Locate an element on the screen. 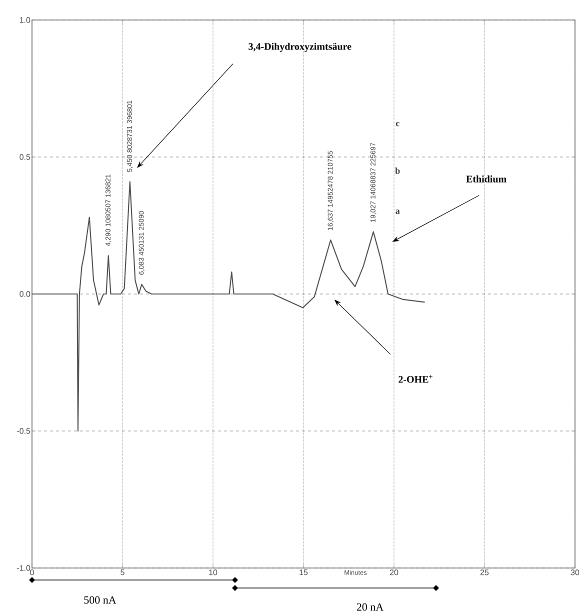 The image size is (579, 615). annotation: 2-OHE$^{+}$ is located at coordinates (415, 379).